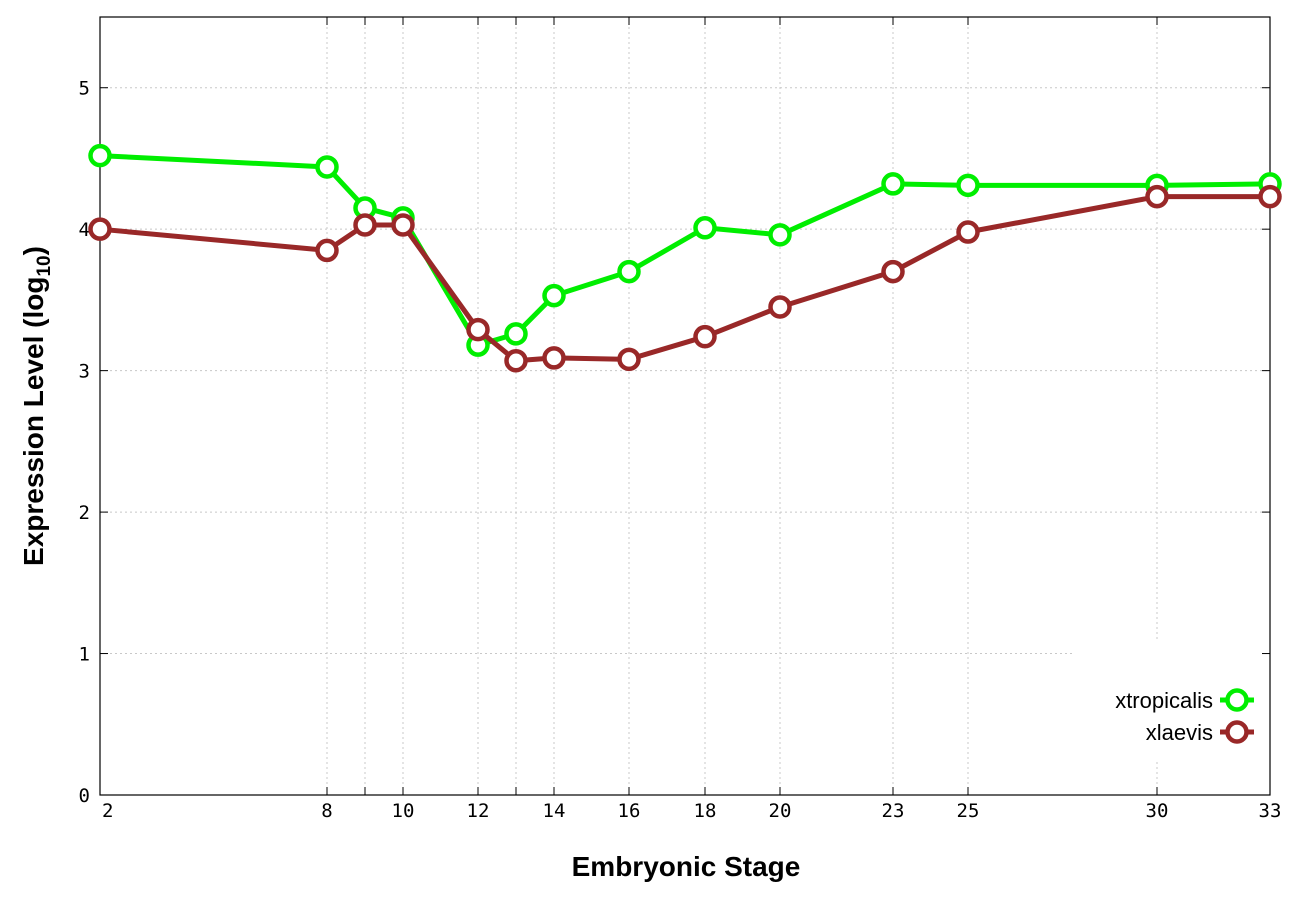 This screenshot has height=907, width=1296. Describe the element at coordinates (1157, 811) in the screenshot. I see `x-tick-label: 30` at that location.